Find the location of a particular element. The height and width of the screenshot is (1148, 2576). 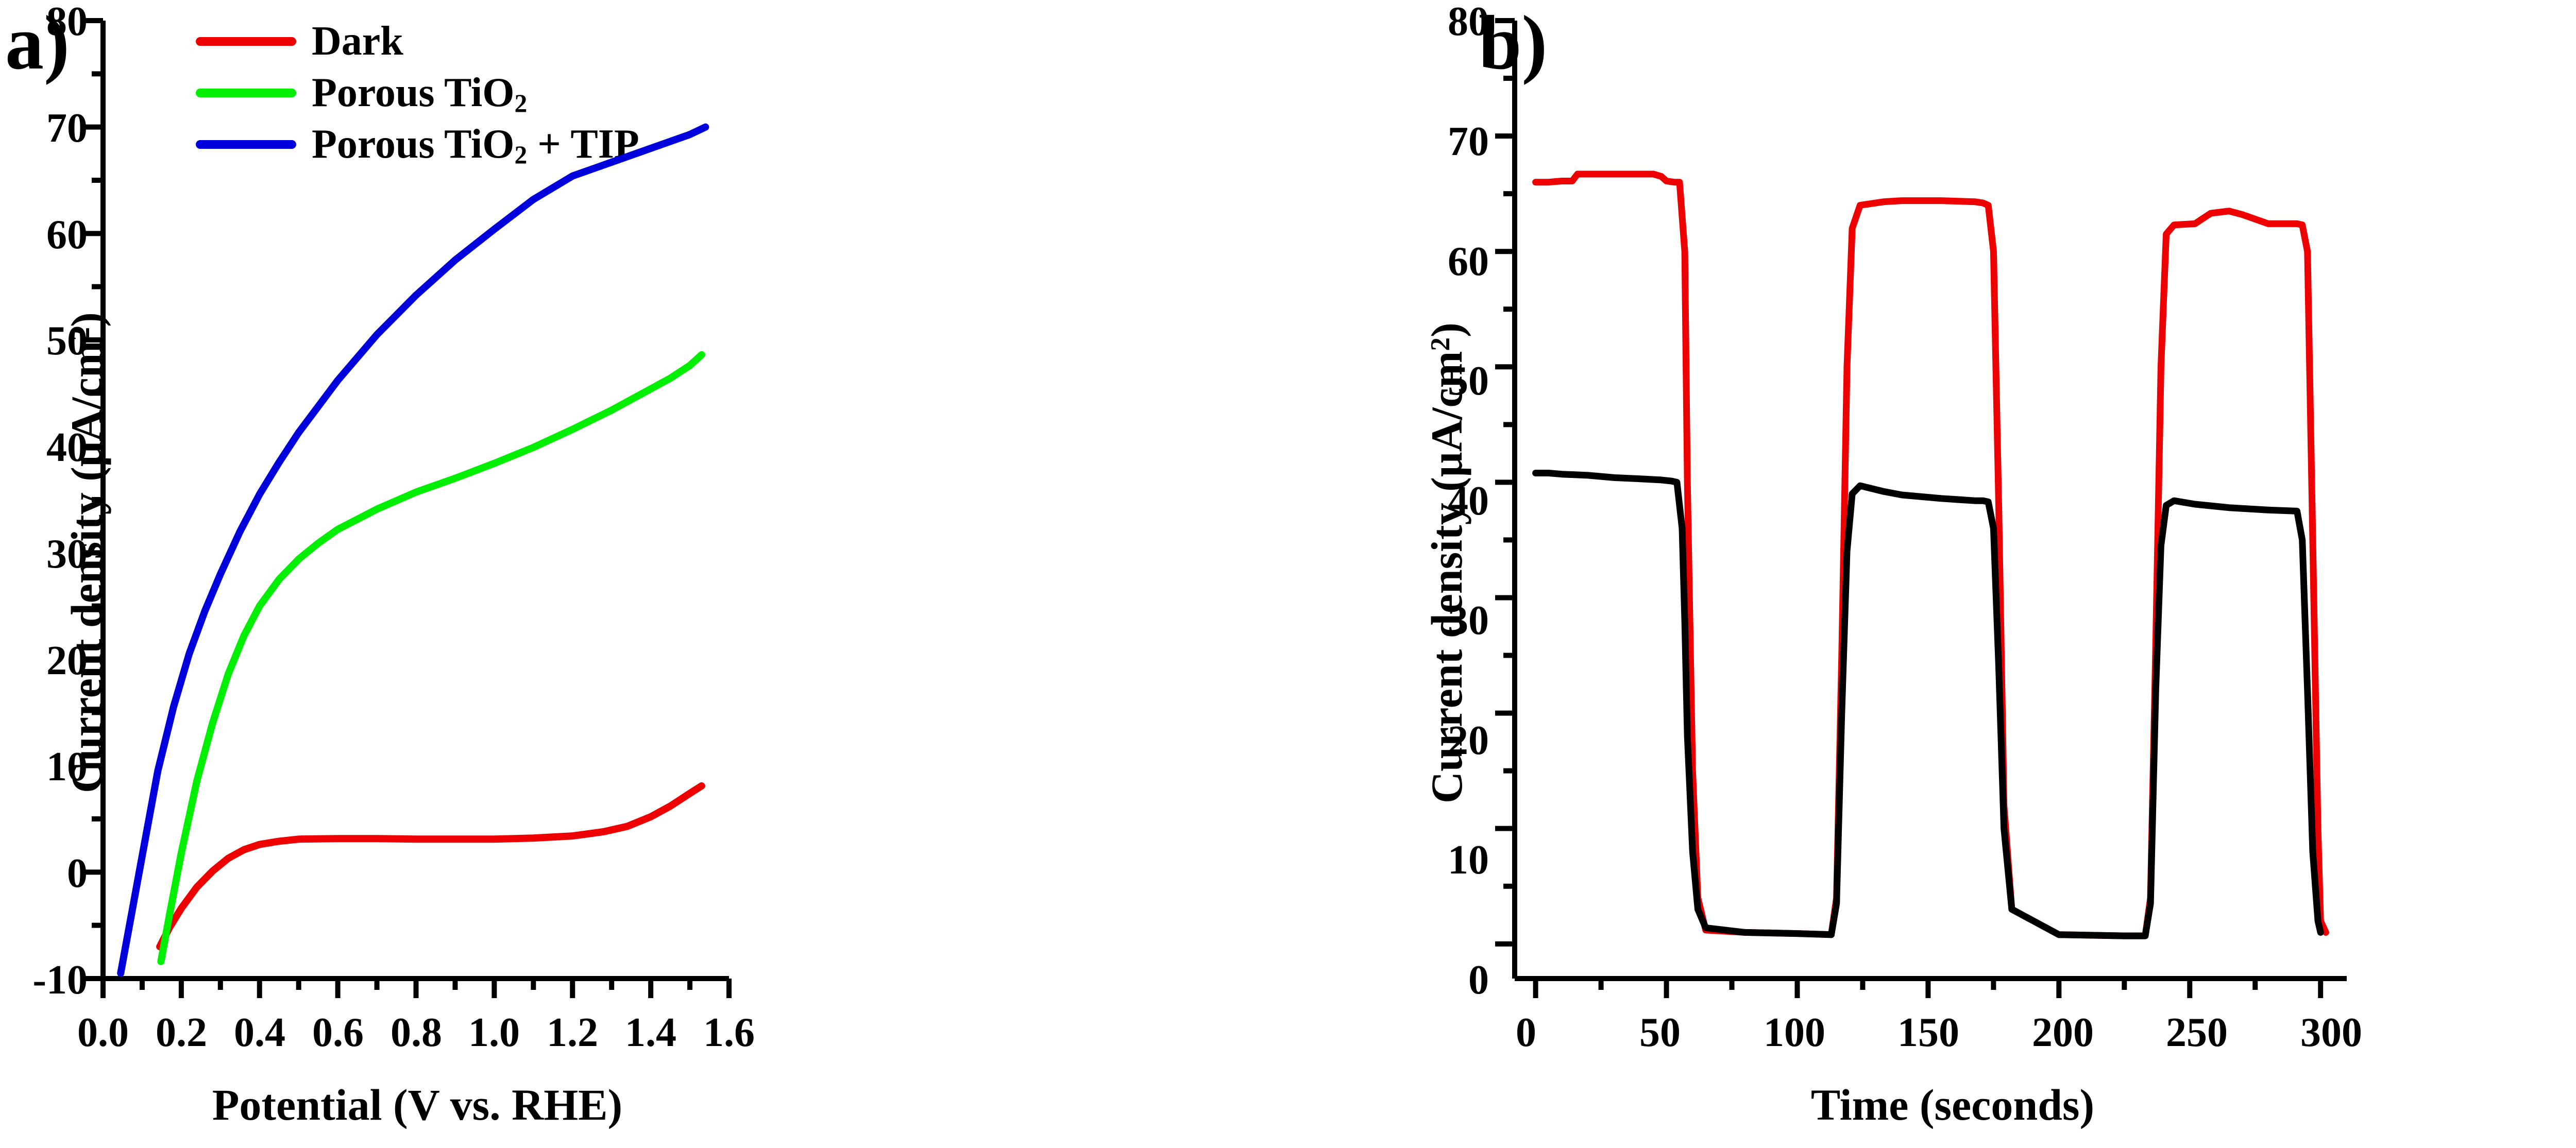

panel-a-ytick-6: 50 is located at coordinates (67, 341).